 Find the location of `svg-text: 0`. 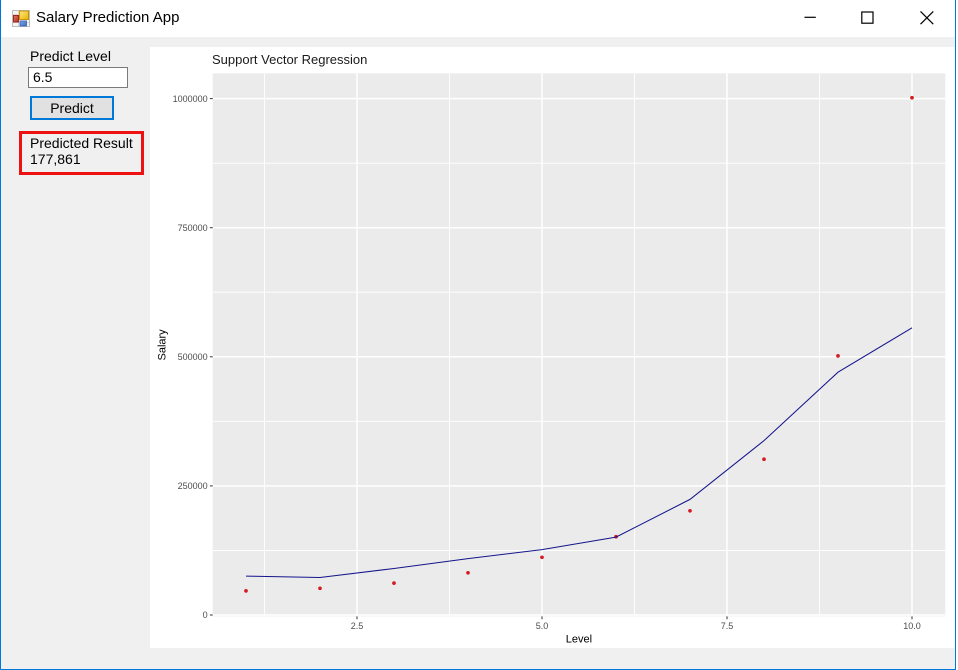

svg-text: 0 is located at coordinates (205, 615).